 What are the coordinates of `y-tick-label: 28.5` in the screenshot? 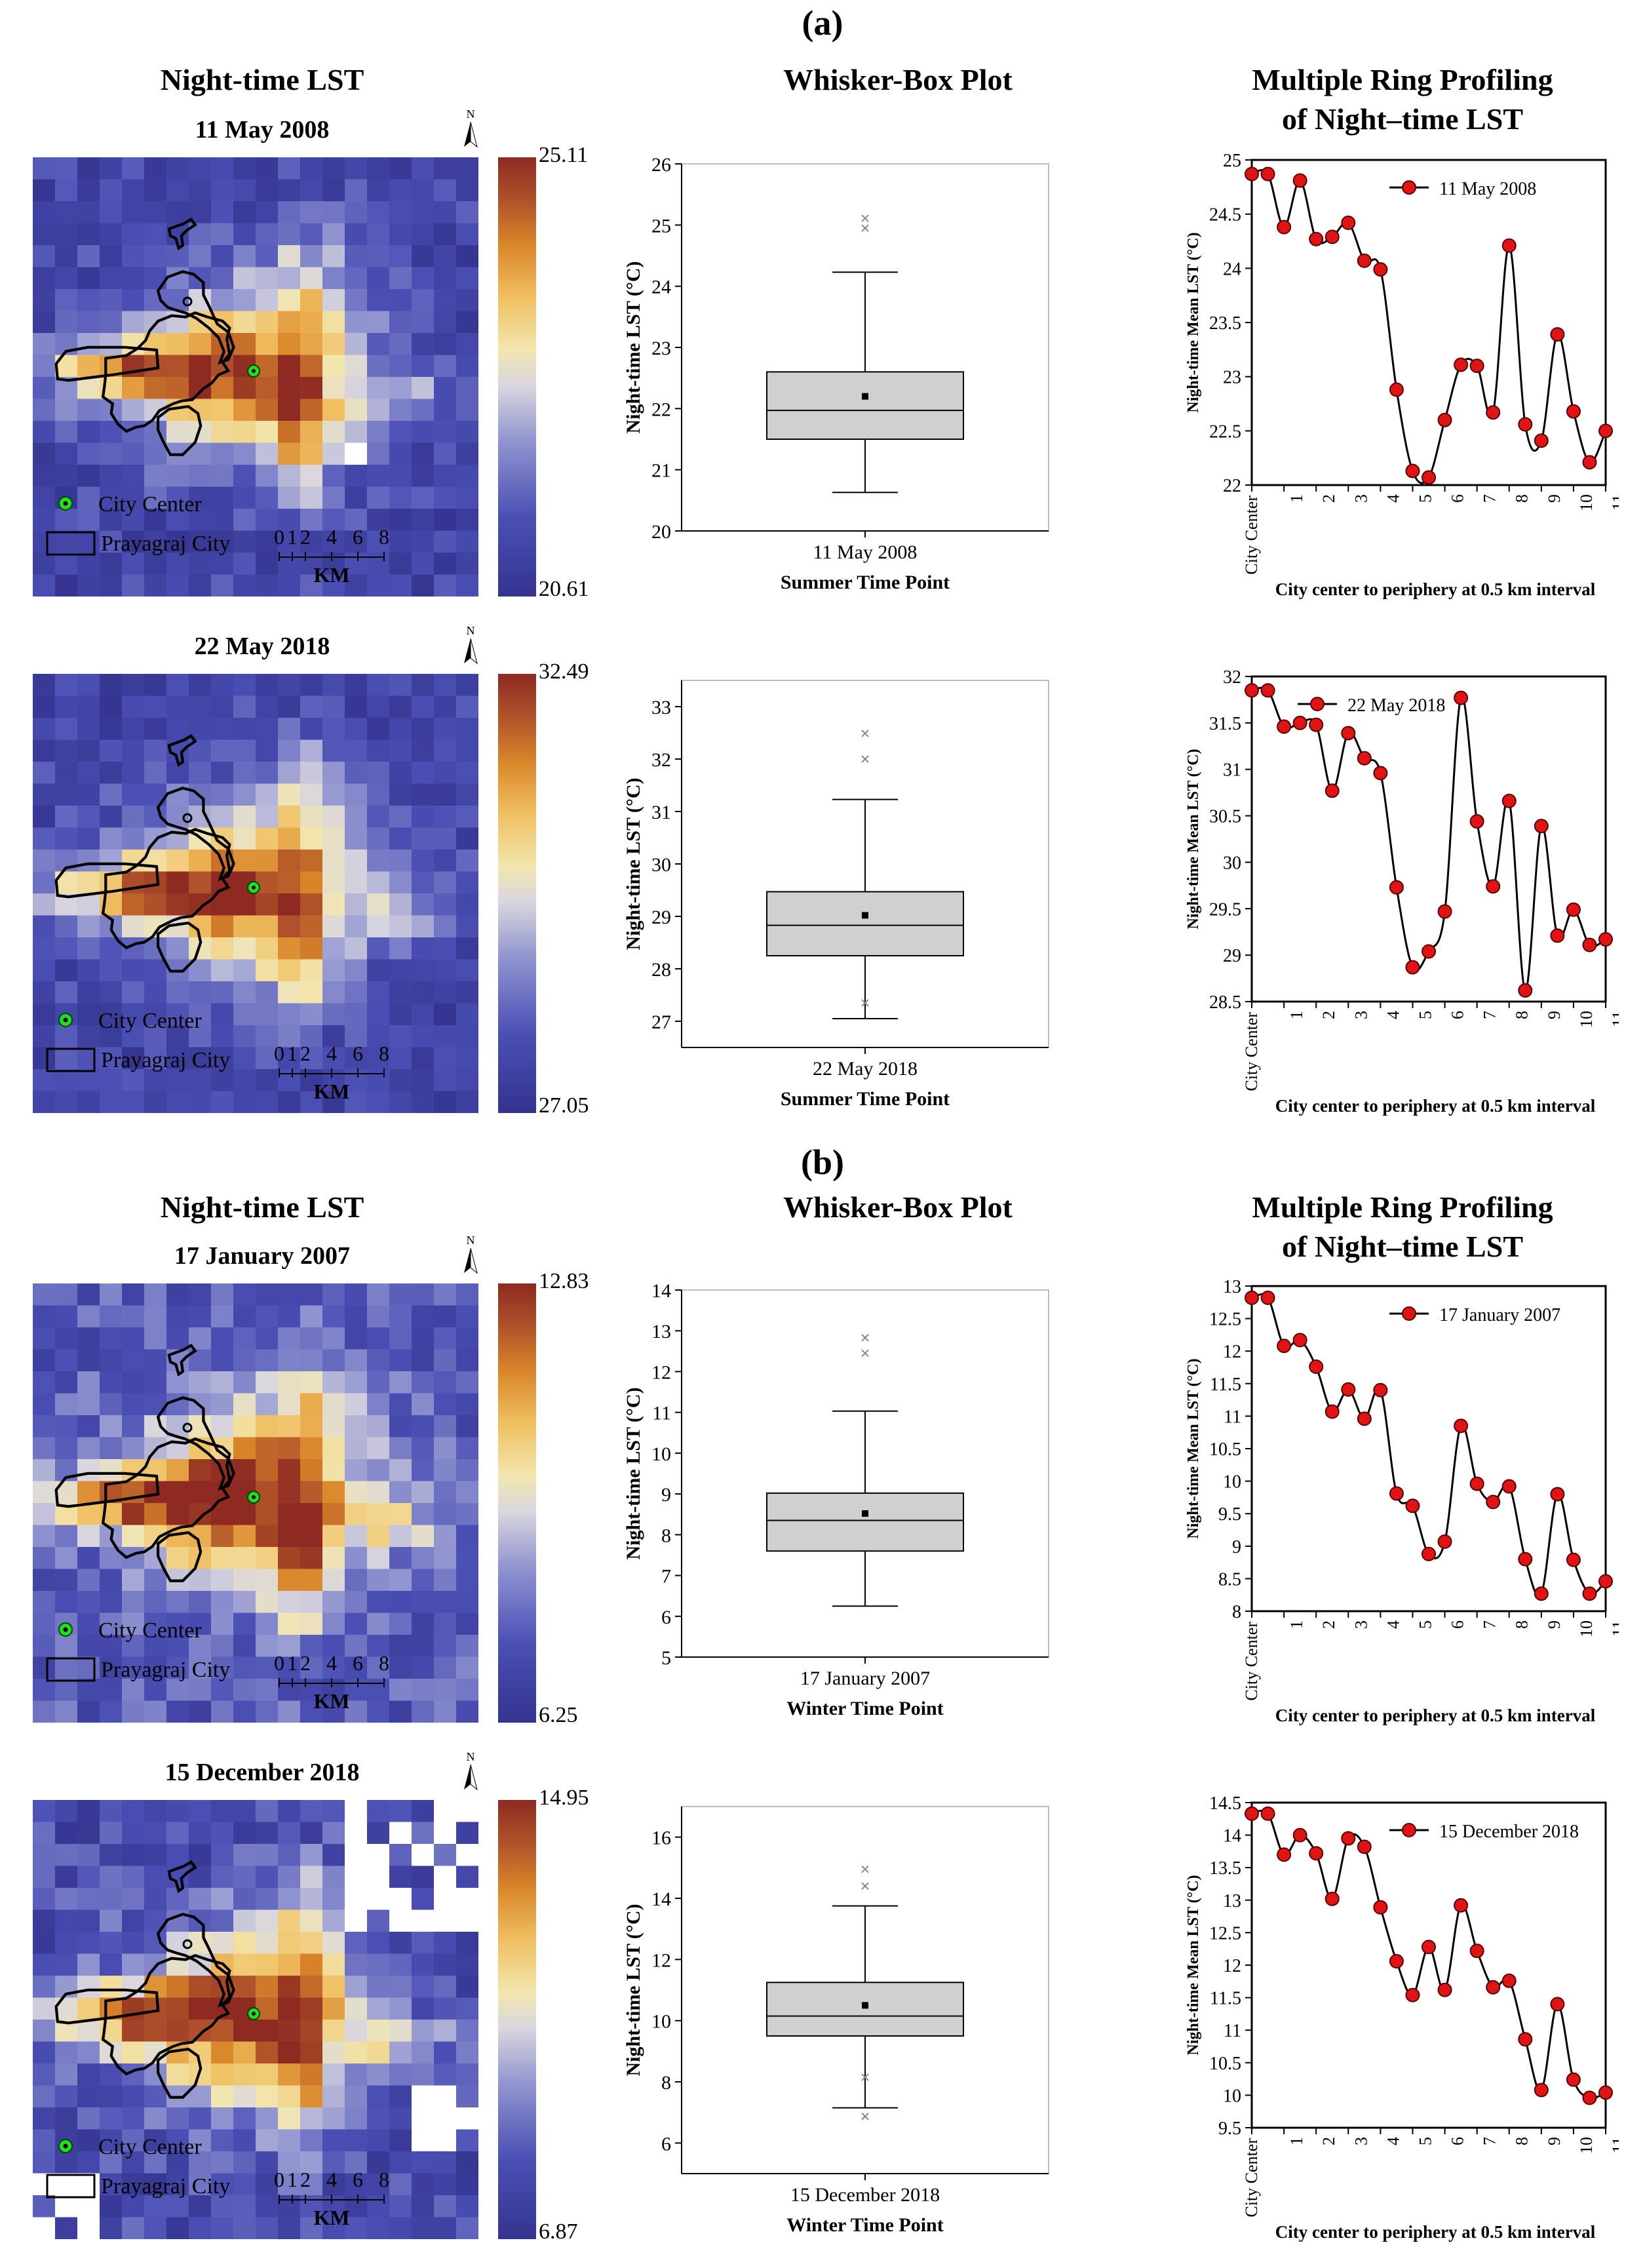 It's located at (1225, 1002).